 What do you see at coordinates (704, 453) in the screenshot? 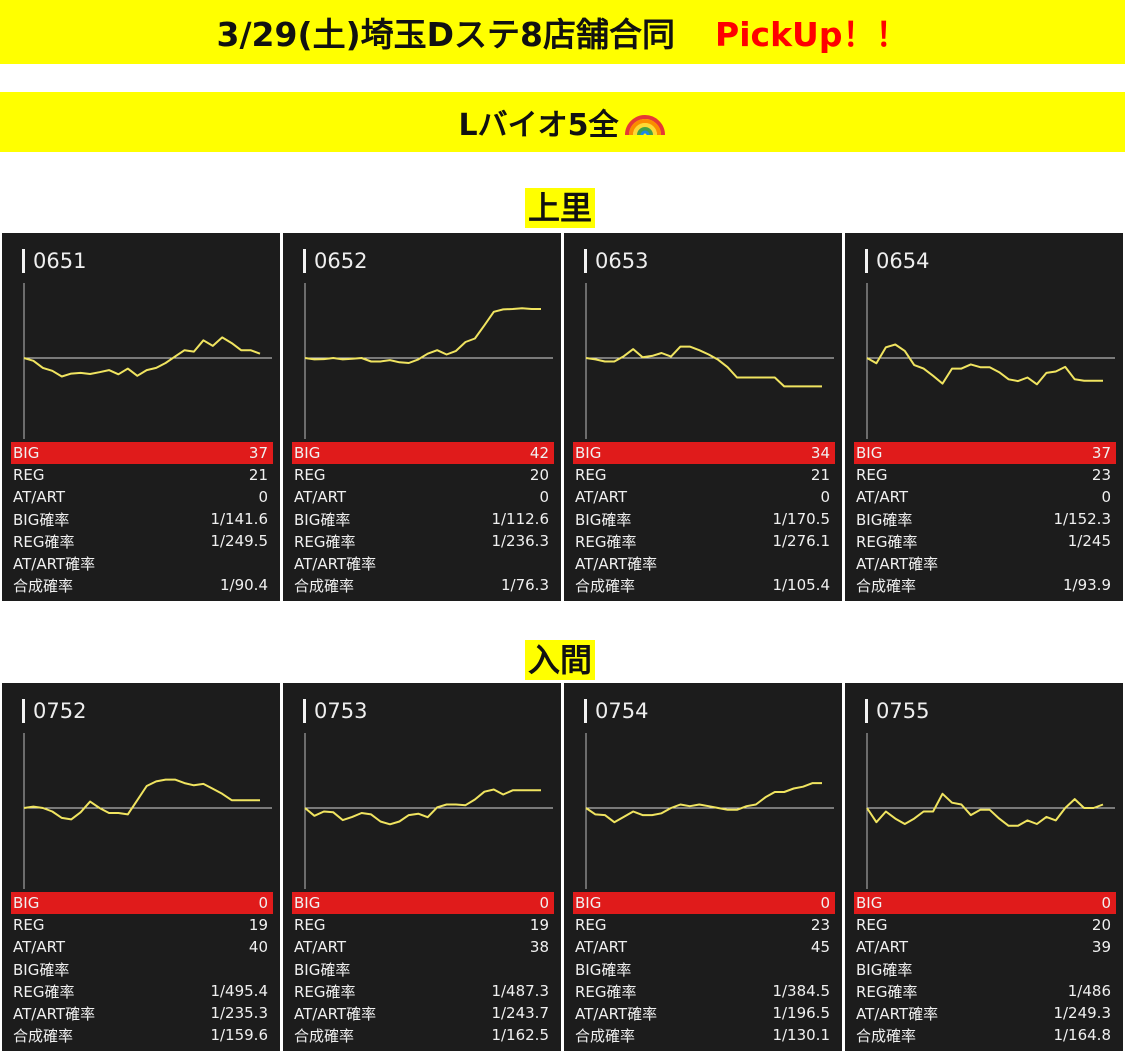
I see `stat-row: BIG 34` at bounding box center [704, 453].